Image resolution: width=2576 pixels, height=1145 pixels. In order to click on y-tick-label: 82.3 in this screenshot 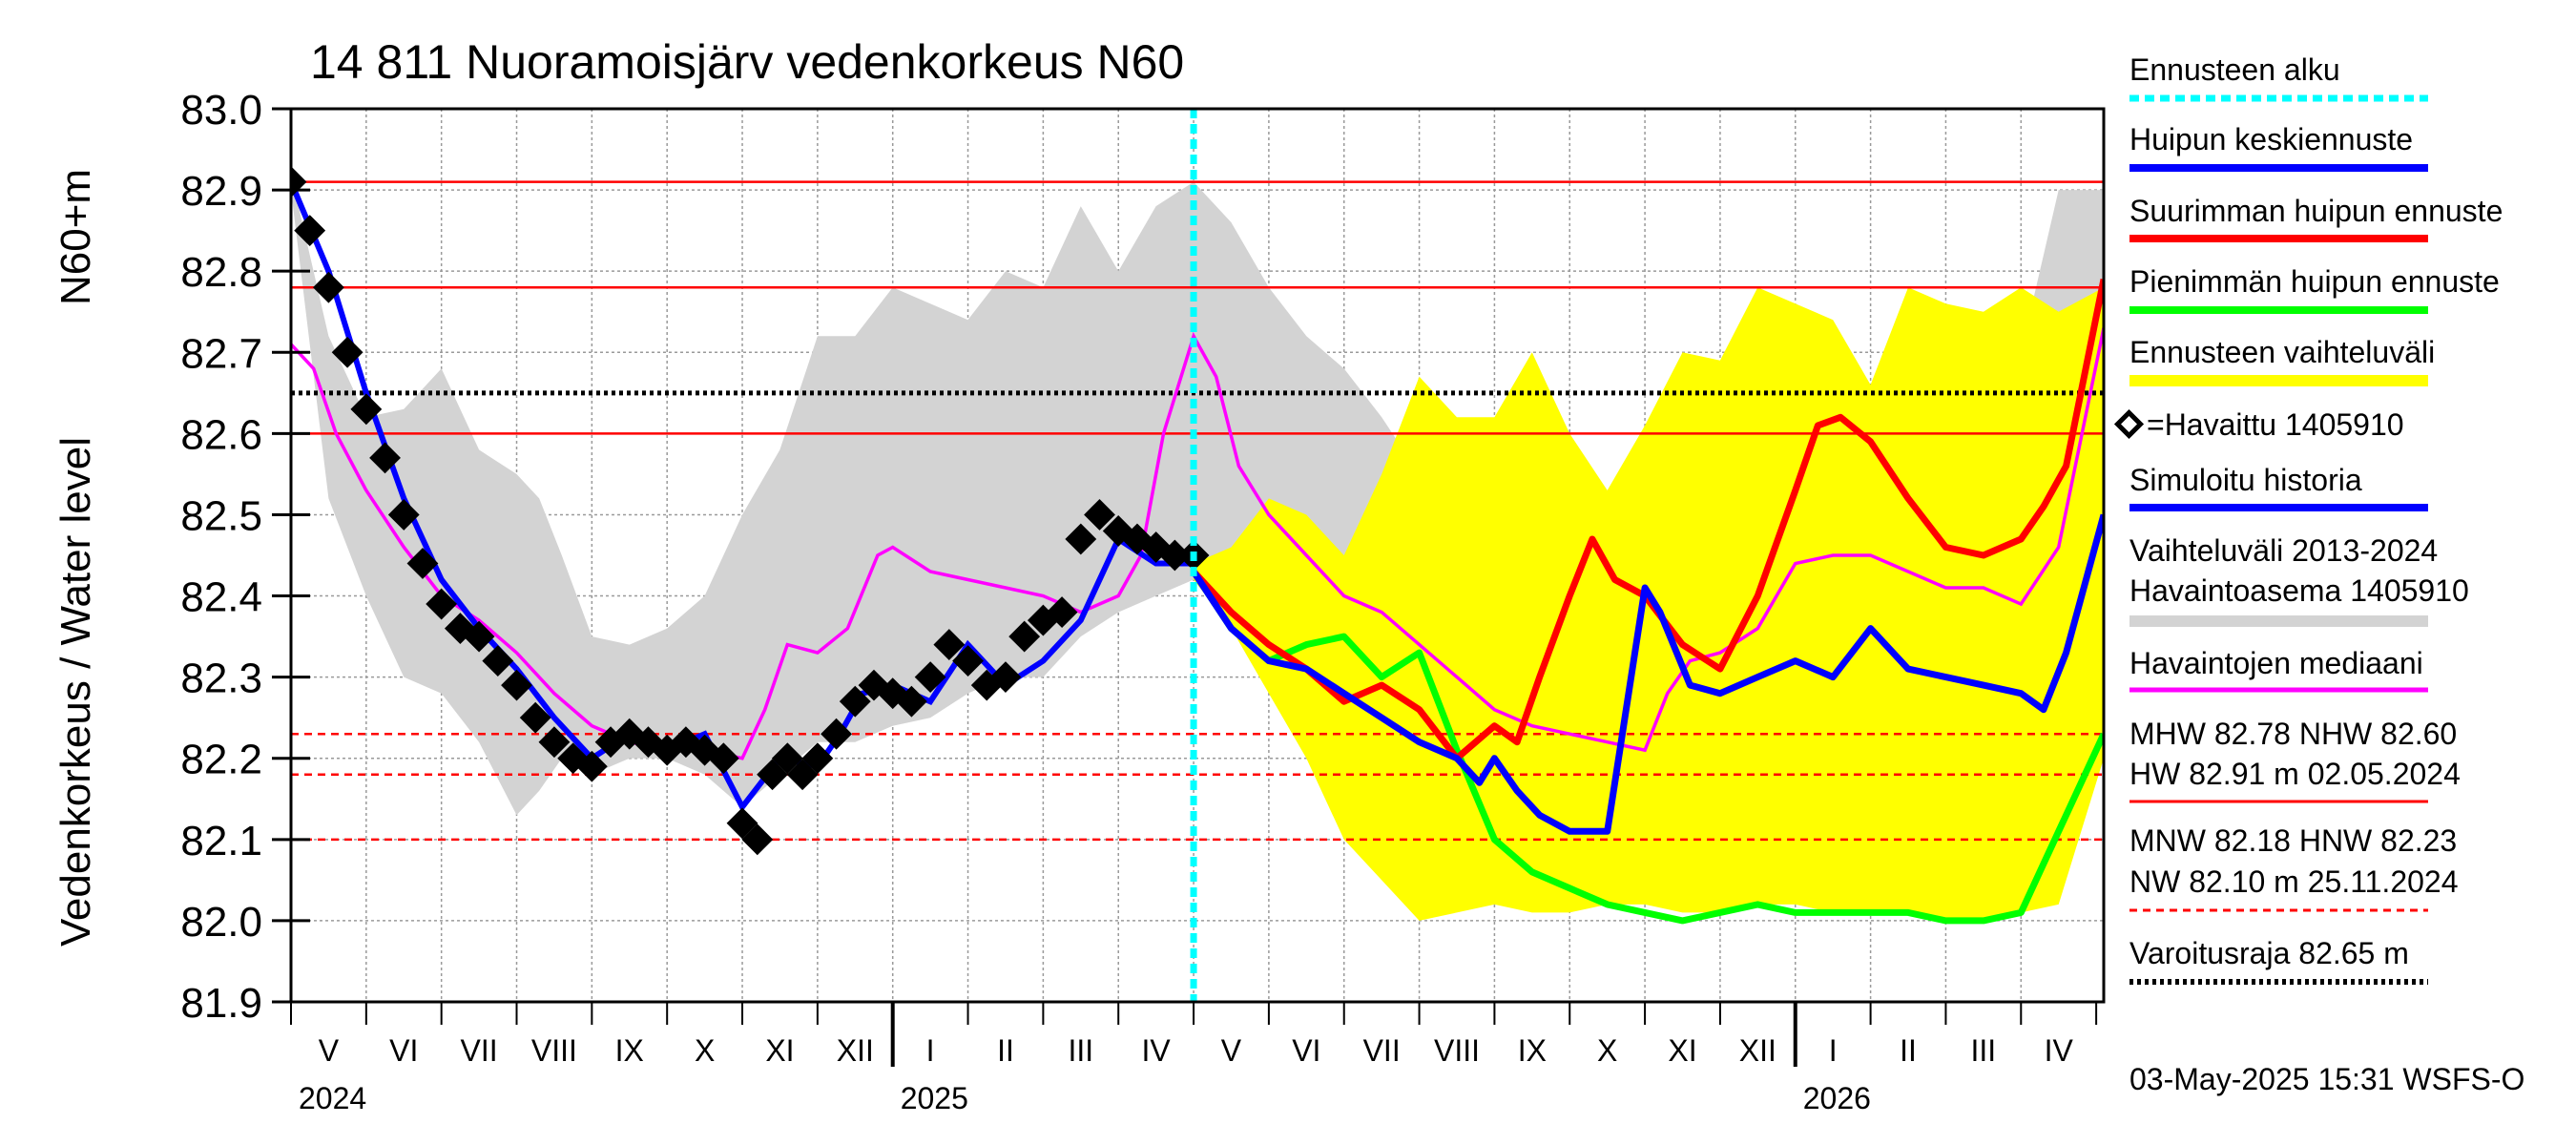, I will do `click(221, 679)`.